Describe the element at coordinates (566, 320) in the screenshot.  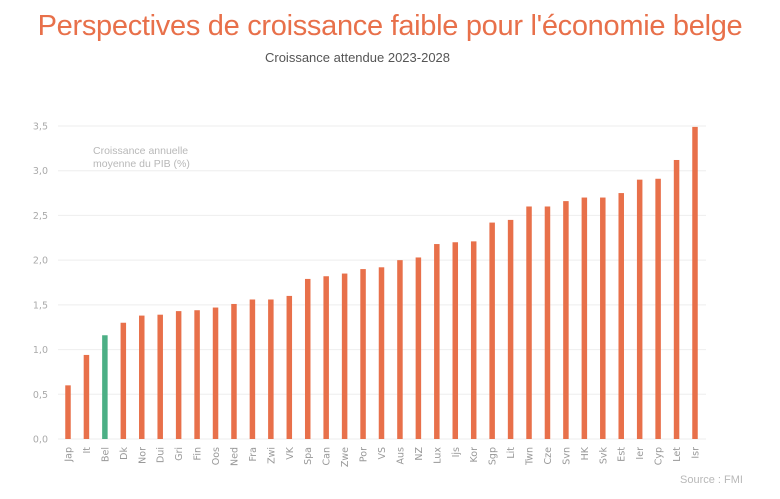
I see `bar-svn` at that location.